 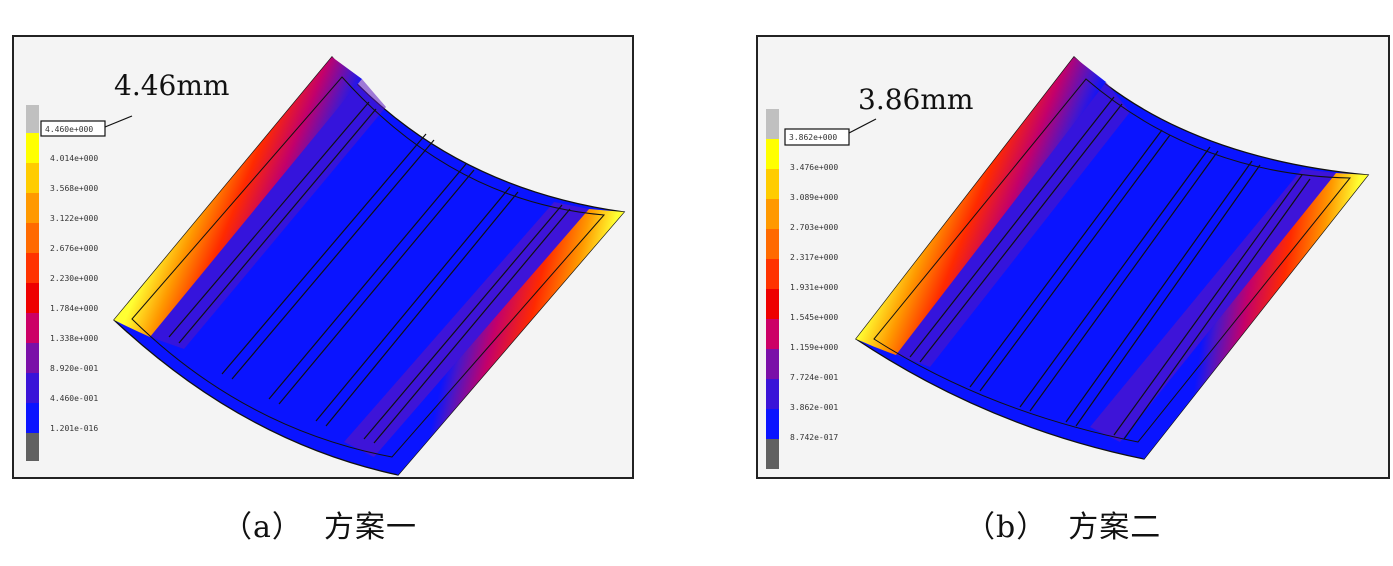 I want to click on colorbar-label: 3.862e-001, so click(x=814, y=407).